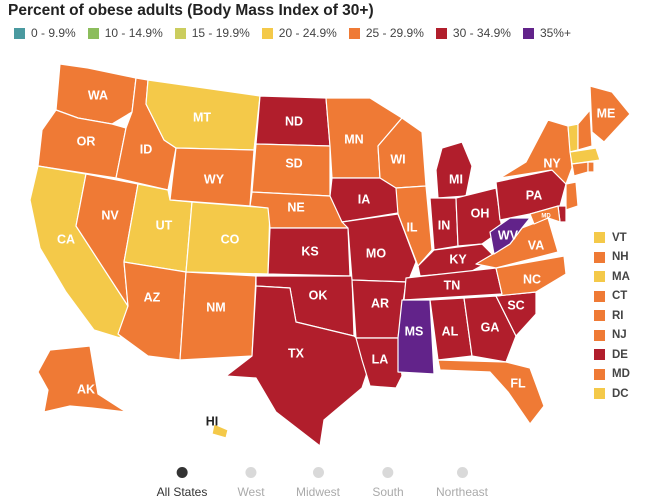 The height and width of the screenshot is (500, 664). I want to click on region-option-west: West, so click(251, 480).